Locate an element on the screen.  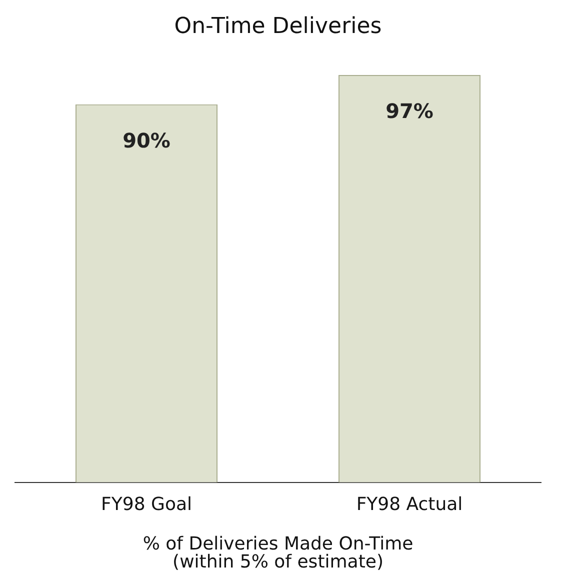
chart-title: On-Time Deliveries is located at coordinates (278, 26).